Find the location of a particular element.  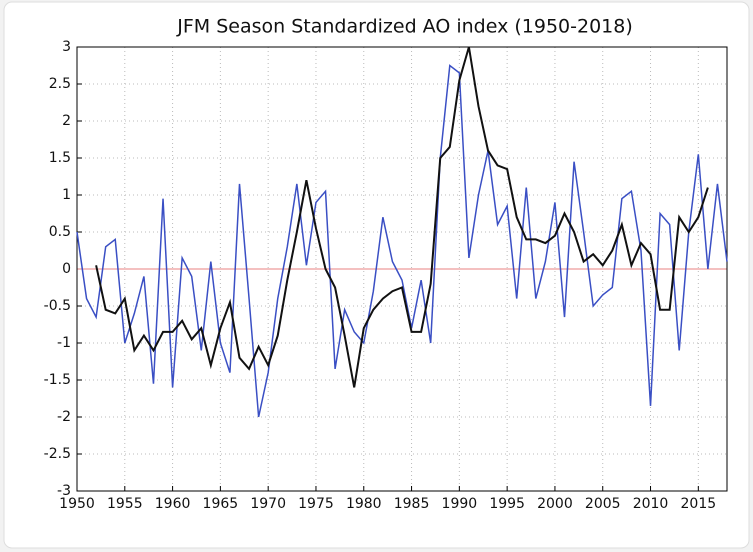

y-tick-label: -1.5 is located at coordinates (57, 380).